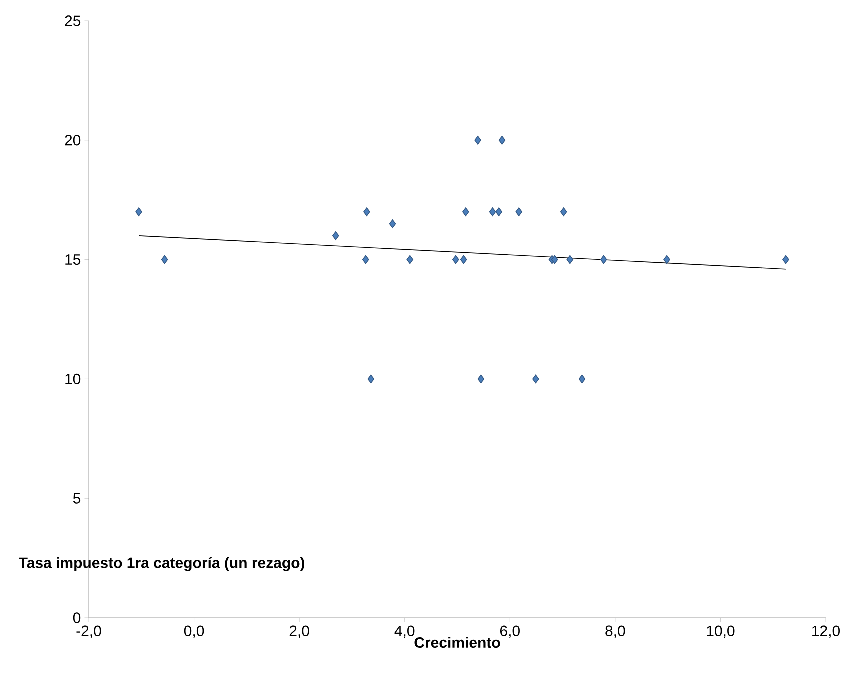  Describe the element at coordinates (616, 632) in the screenshot. I see `x-tick-label: 8,0` at that location.